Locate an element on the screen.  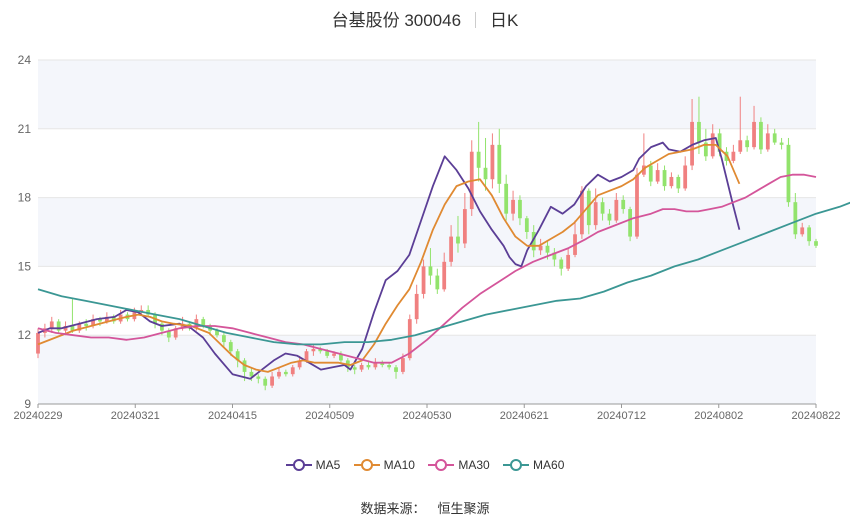
x-tick-label: 20240822 is located at coordinates (816, 416).